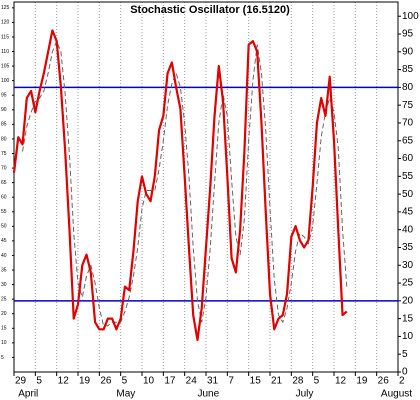  What do you see at coordinates (5, 52) in the screenshot?
I see `y2-tick-label: 110` at bounding box center [5, 52].